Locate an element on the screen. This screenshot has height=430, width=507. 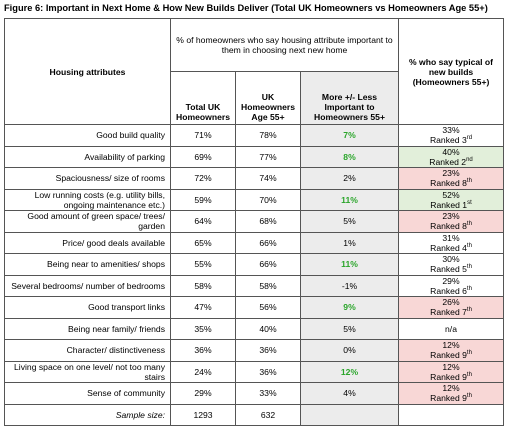
rank: Ranked 1st is located at coordinates (451, 205).